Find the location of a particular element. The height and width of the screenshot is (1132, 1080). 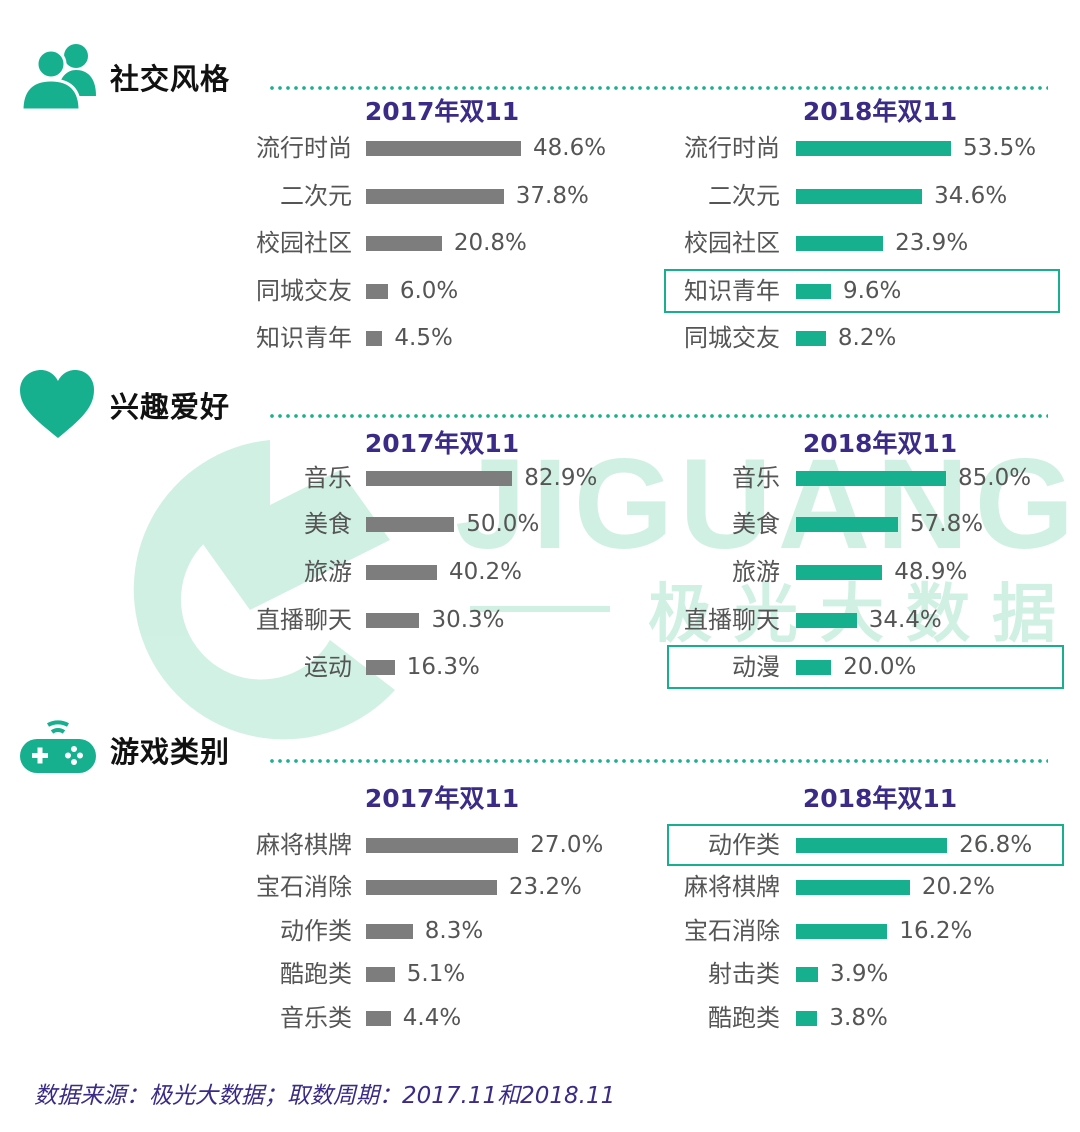

category-label: 运动 is located at coordinates (328, 667).